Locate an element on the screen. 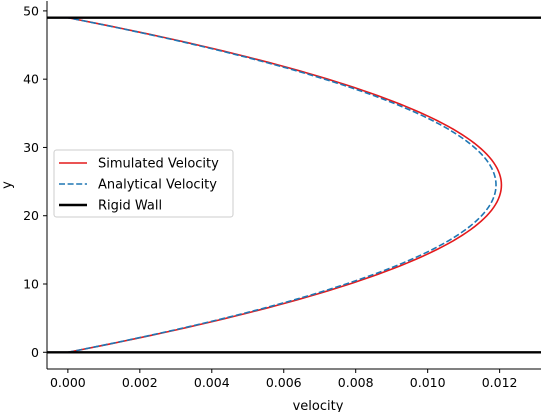  y-tick-label: 50 is located at coordinates (31, 10).